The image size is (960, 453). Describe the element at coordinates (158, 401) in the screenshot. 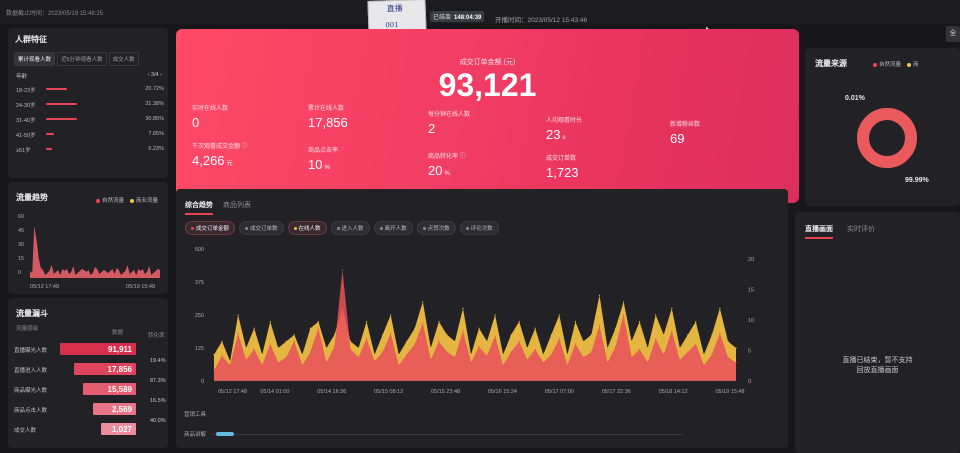

I see `funnel-conversion: 16.5%` at that location.